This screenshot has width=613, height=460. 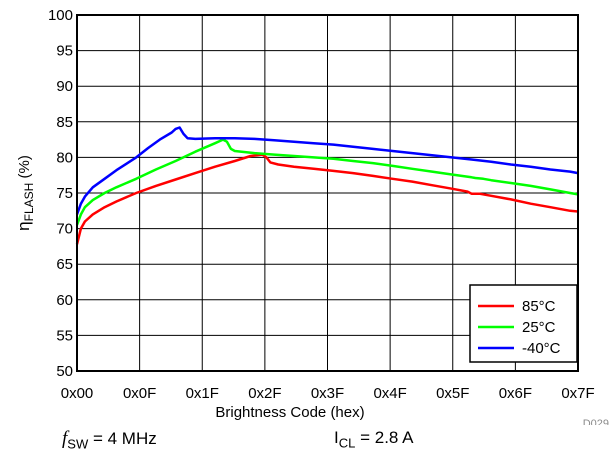 I want to click on legend: 85°C 25°C -40°C, so click(x=523, y=323).